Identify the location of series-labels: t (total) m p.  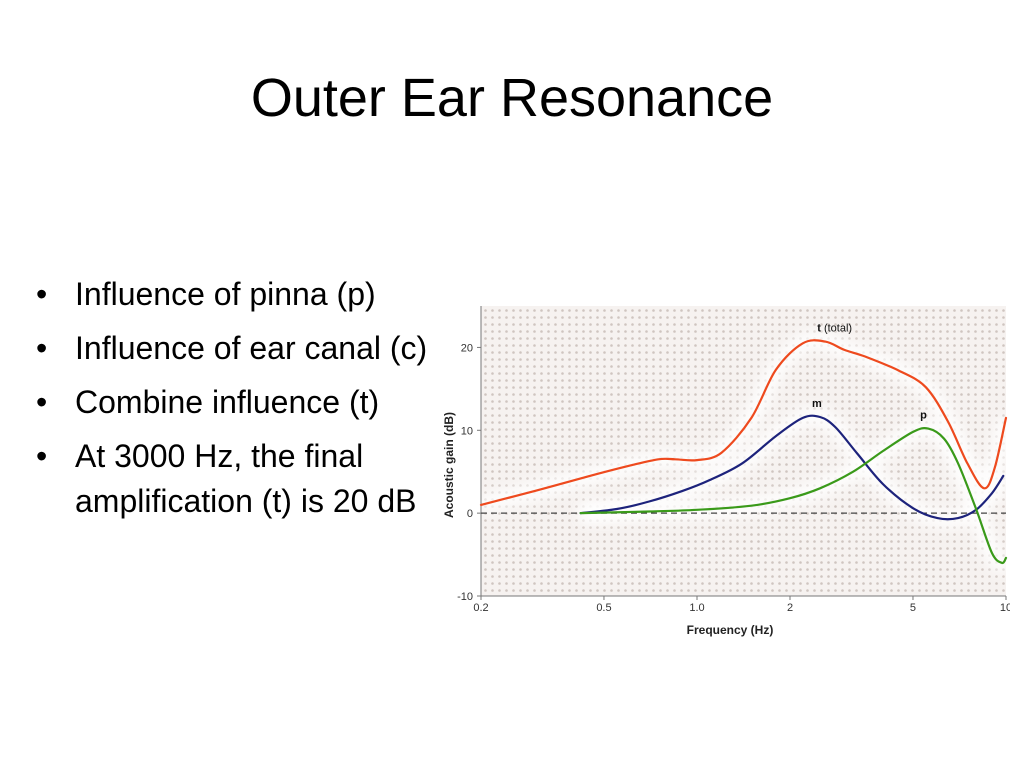
(869, 372).